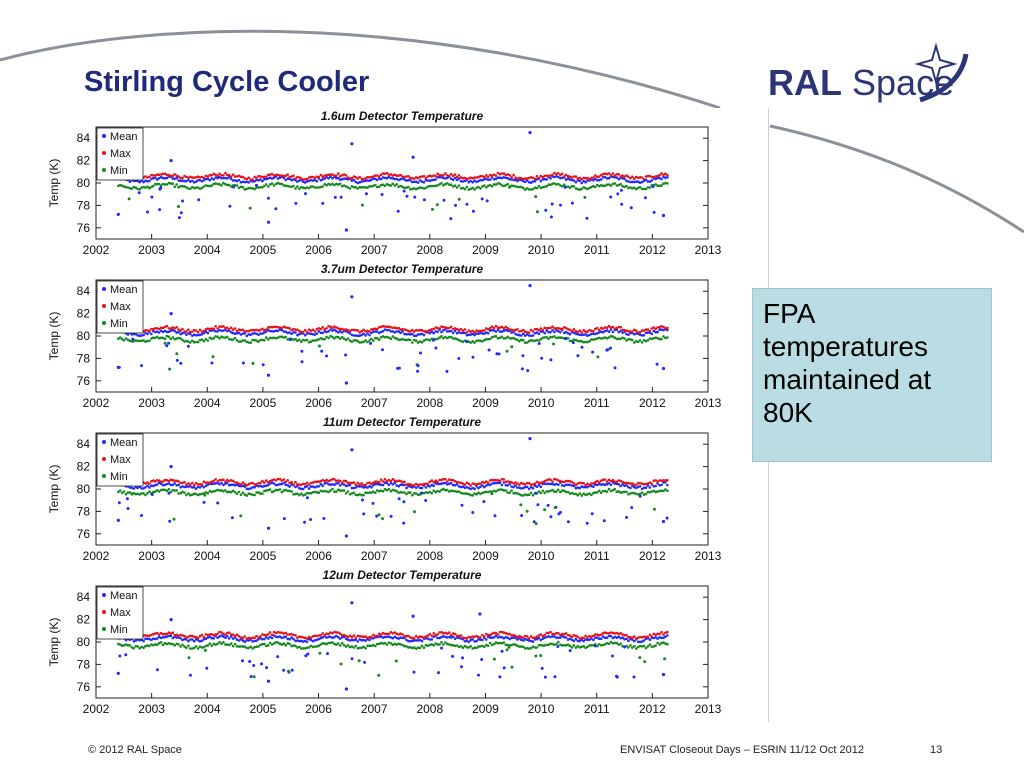 This screenshot has width=1024, height=768. I want to click on x-tick-label: 2006, so click(318, 709).